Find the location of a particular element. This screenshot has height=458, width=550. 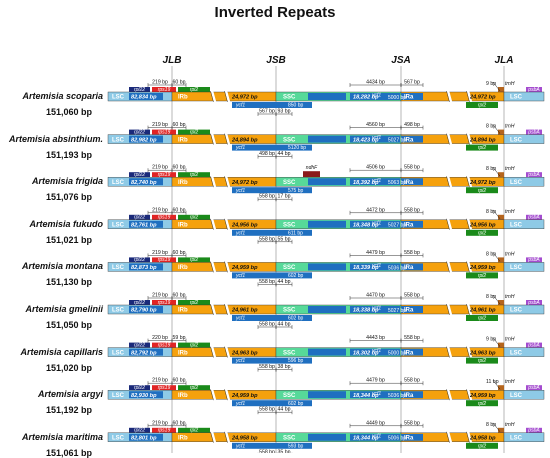

ycf1-ira-length: 5027 bp is located at coordinates (397, 141).